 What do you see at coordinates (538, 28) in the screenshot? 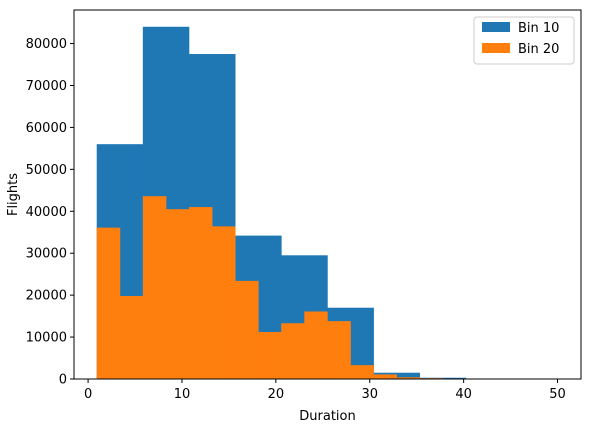
I see `legend-label-bin-10: Bin 10` at bounding box center [538, 28].